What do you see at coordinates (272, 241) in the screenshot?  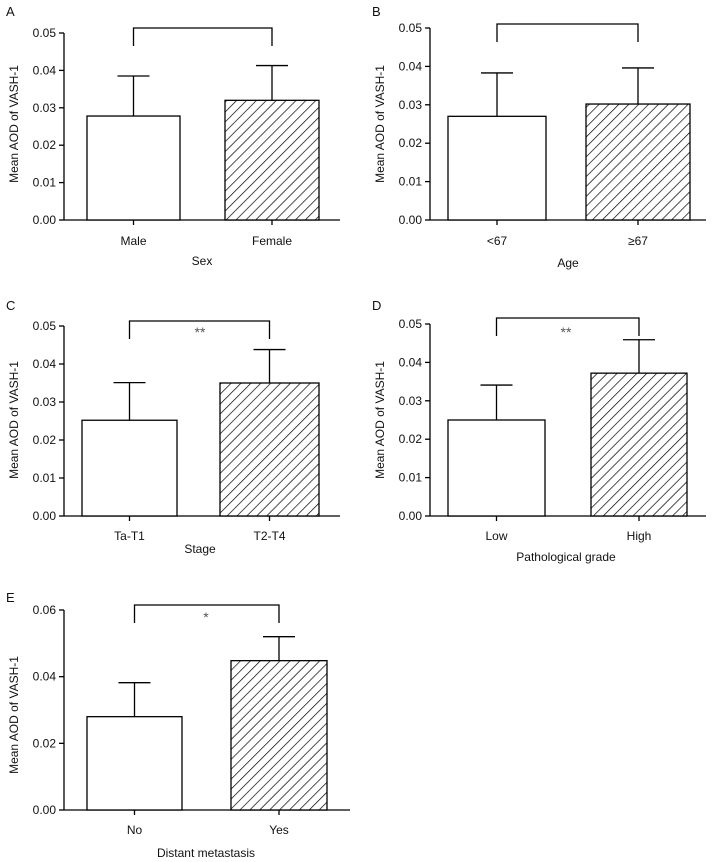 I see `x-tick-label: Female` at bounding box center [272, 241].